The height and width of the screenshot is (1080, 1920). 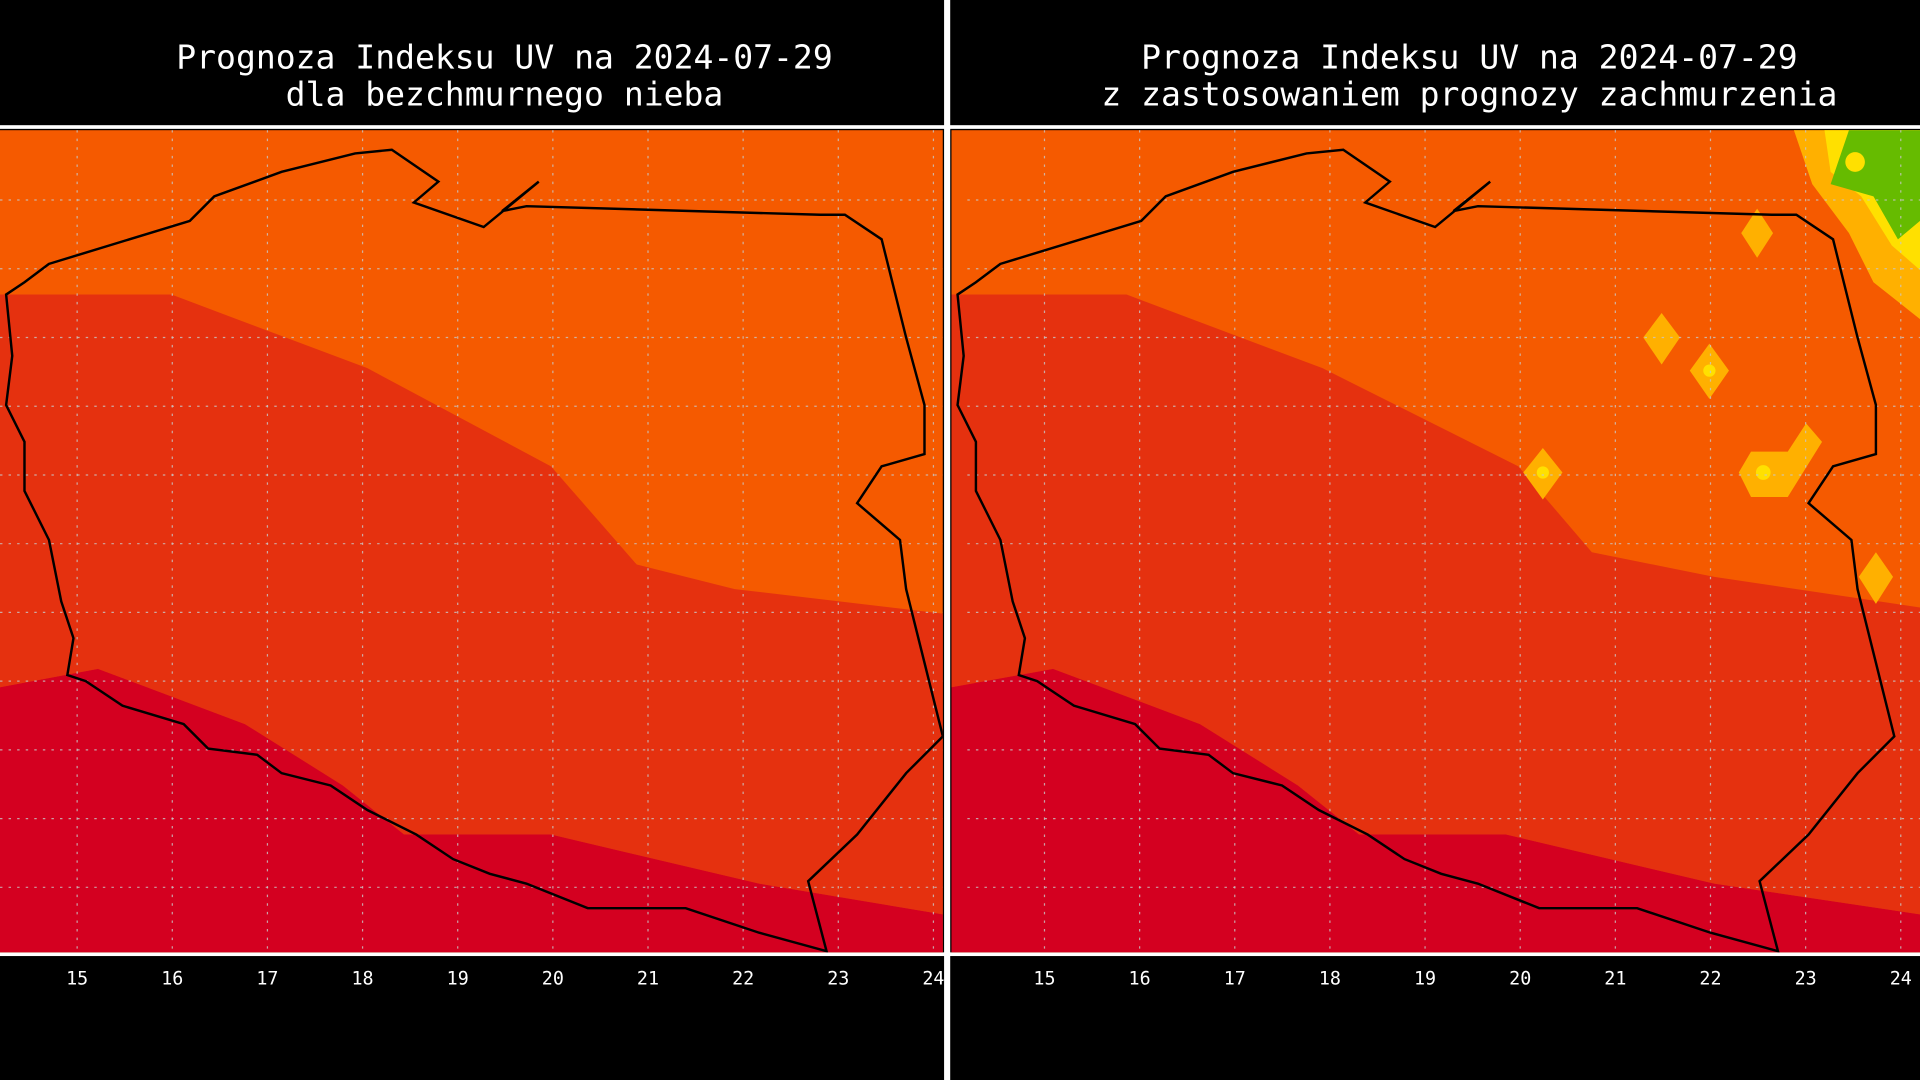 I want to click on top-rule, so click(x=960, y=127).